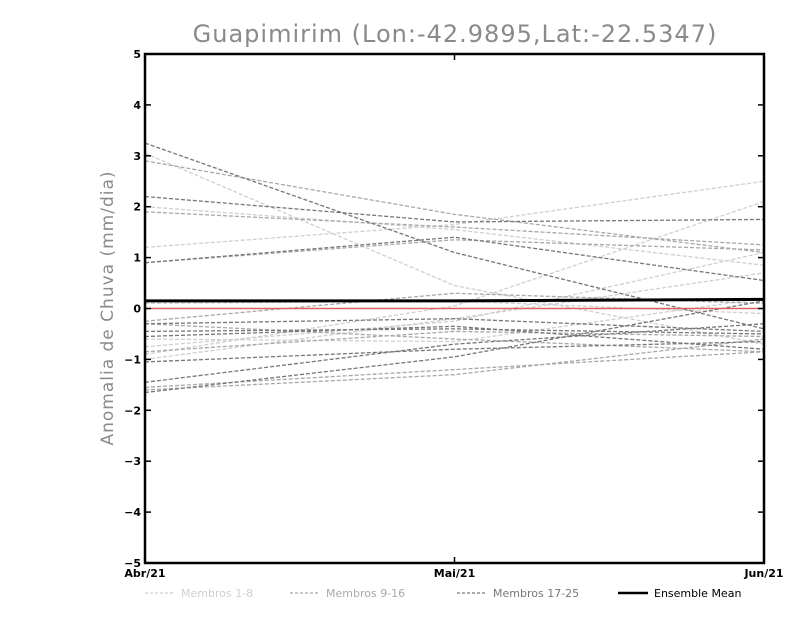 Image resolution: width=800 pixels, height=618 pixels. What do you see at coordinates (365, 593) in the screenshot?
I see `legend-label-group2: Membros 9-16` at bounding box center [365, 593].